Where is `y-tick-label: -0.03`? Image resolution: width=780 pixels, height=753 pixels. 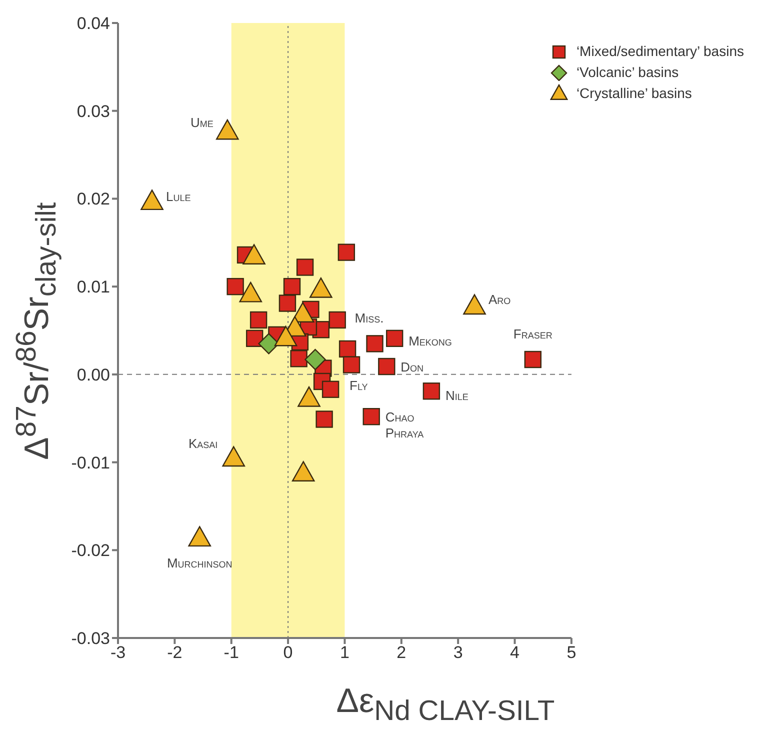
y-tick-label: -0.03 is located at coordinates (90, 638).